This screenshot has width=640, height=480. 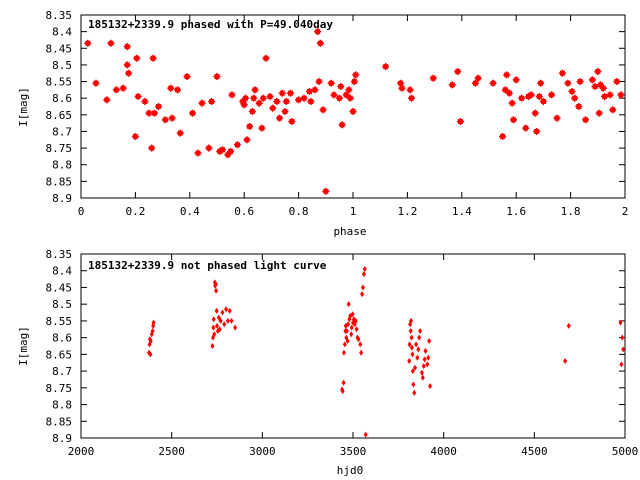 I want to click on unphased-y-axis-label: I[mag], so click(x=23, y=346).